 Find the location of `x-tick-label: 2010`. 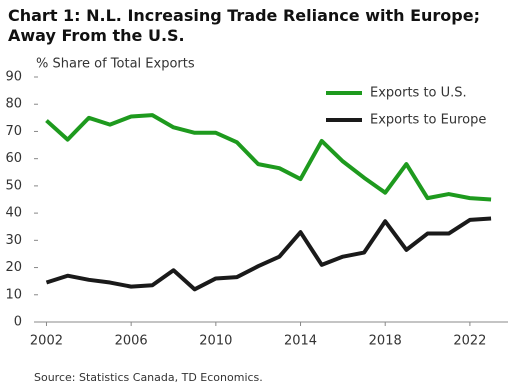

x-tick-label: 2010 is located at coordinates (215, 341).